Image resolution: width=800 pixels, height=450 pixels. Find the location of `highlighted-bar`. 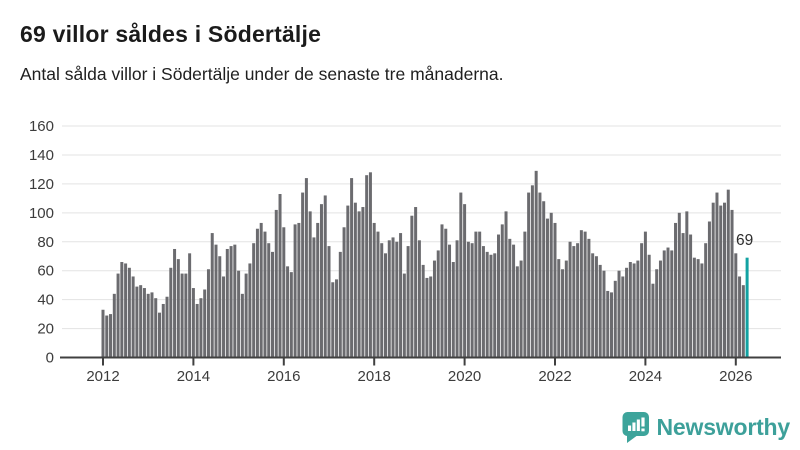

highlighted-bar is located at coordinates (747, 307).